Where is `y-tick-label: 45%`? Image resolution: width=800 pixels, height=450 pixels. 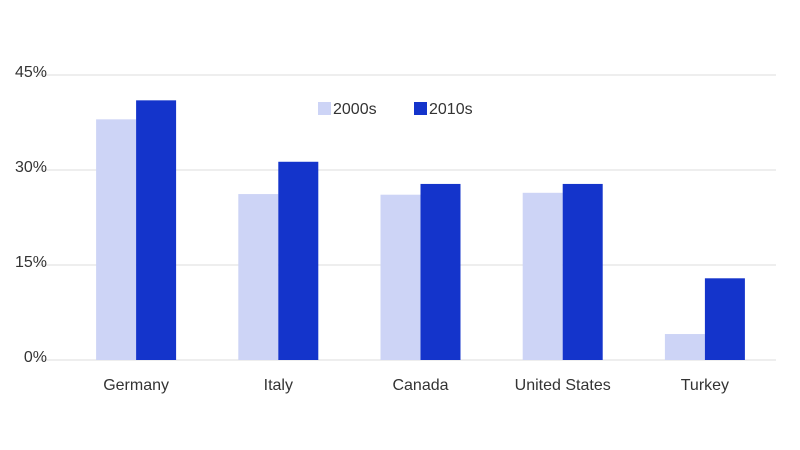
y-tick-label: 45% is located at coordinates (31, 72).